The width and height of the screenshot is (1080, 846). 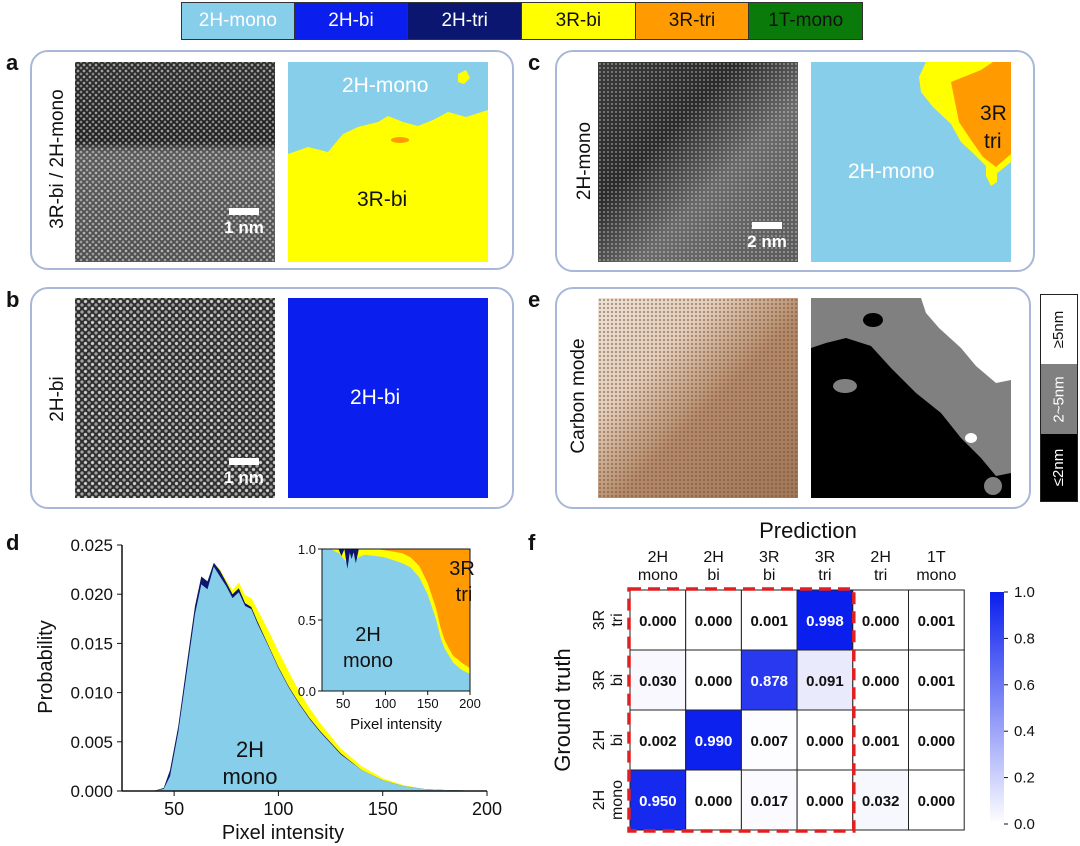 I want to click on matrix-row-label: 2H mono, so click(x=608, y=800).